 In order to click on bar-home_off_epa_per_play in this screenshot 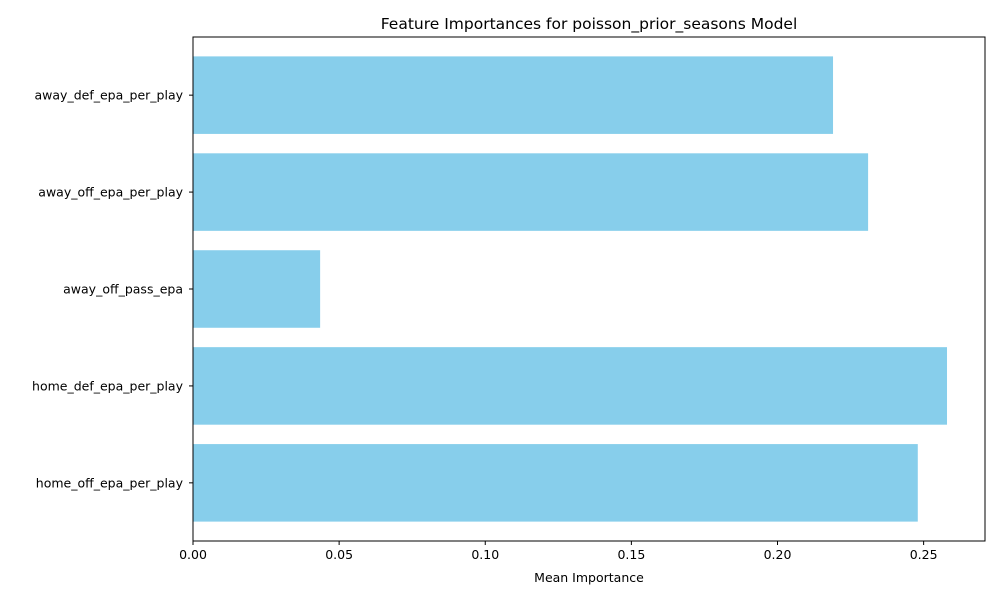, I will do `click(555, 483)`.